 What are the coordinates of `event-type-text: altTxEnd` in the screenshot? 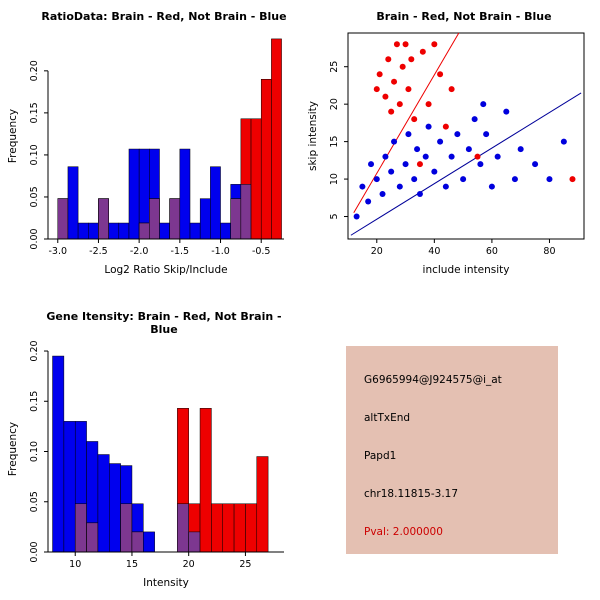 It's located at (387, 418).